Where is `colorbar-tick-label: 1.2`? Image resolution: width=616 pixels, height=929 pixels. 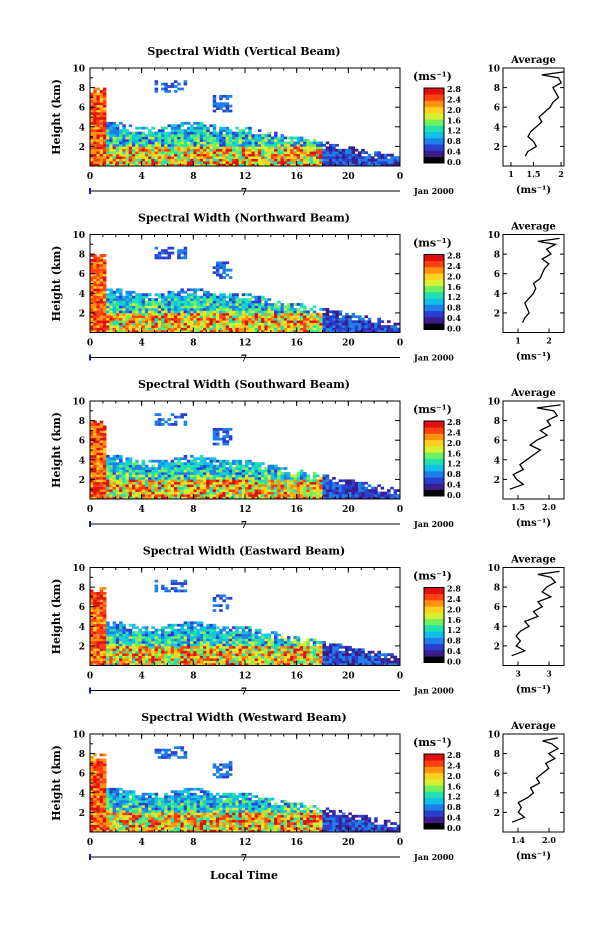
colorbar-tick-label: 1.2 is located at coordinates (454, 131).